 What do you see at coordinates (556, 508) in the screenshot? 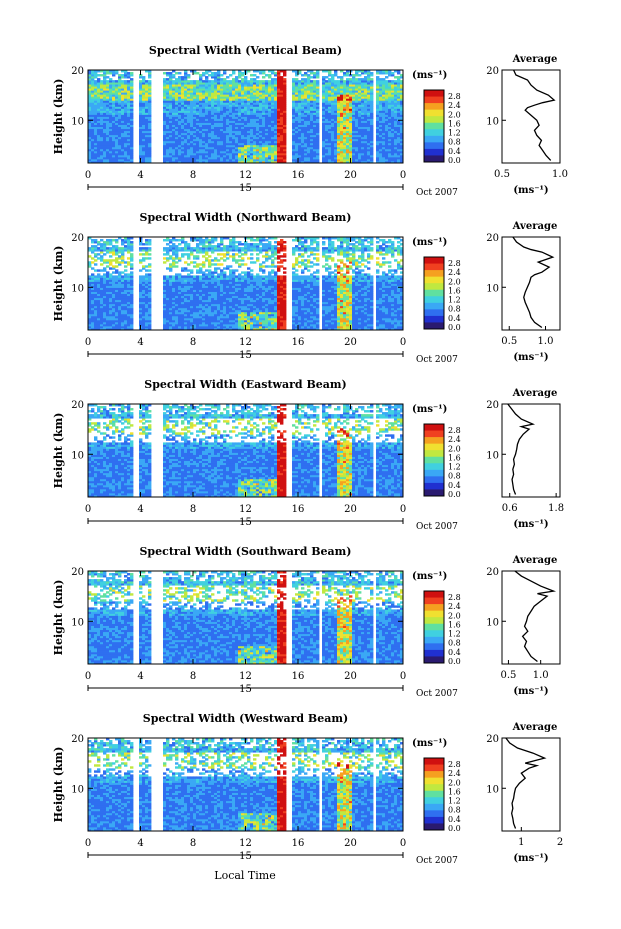
I see `profile-x-tick-label: 1.8` at bounding box center [556, 508].